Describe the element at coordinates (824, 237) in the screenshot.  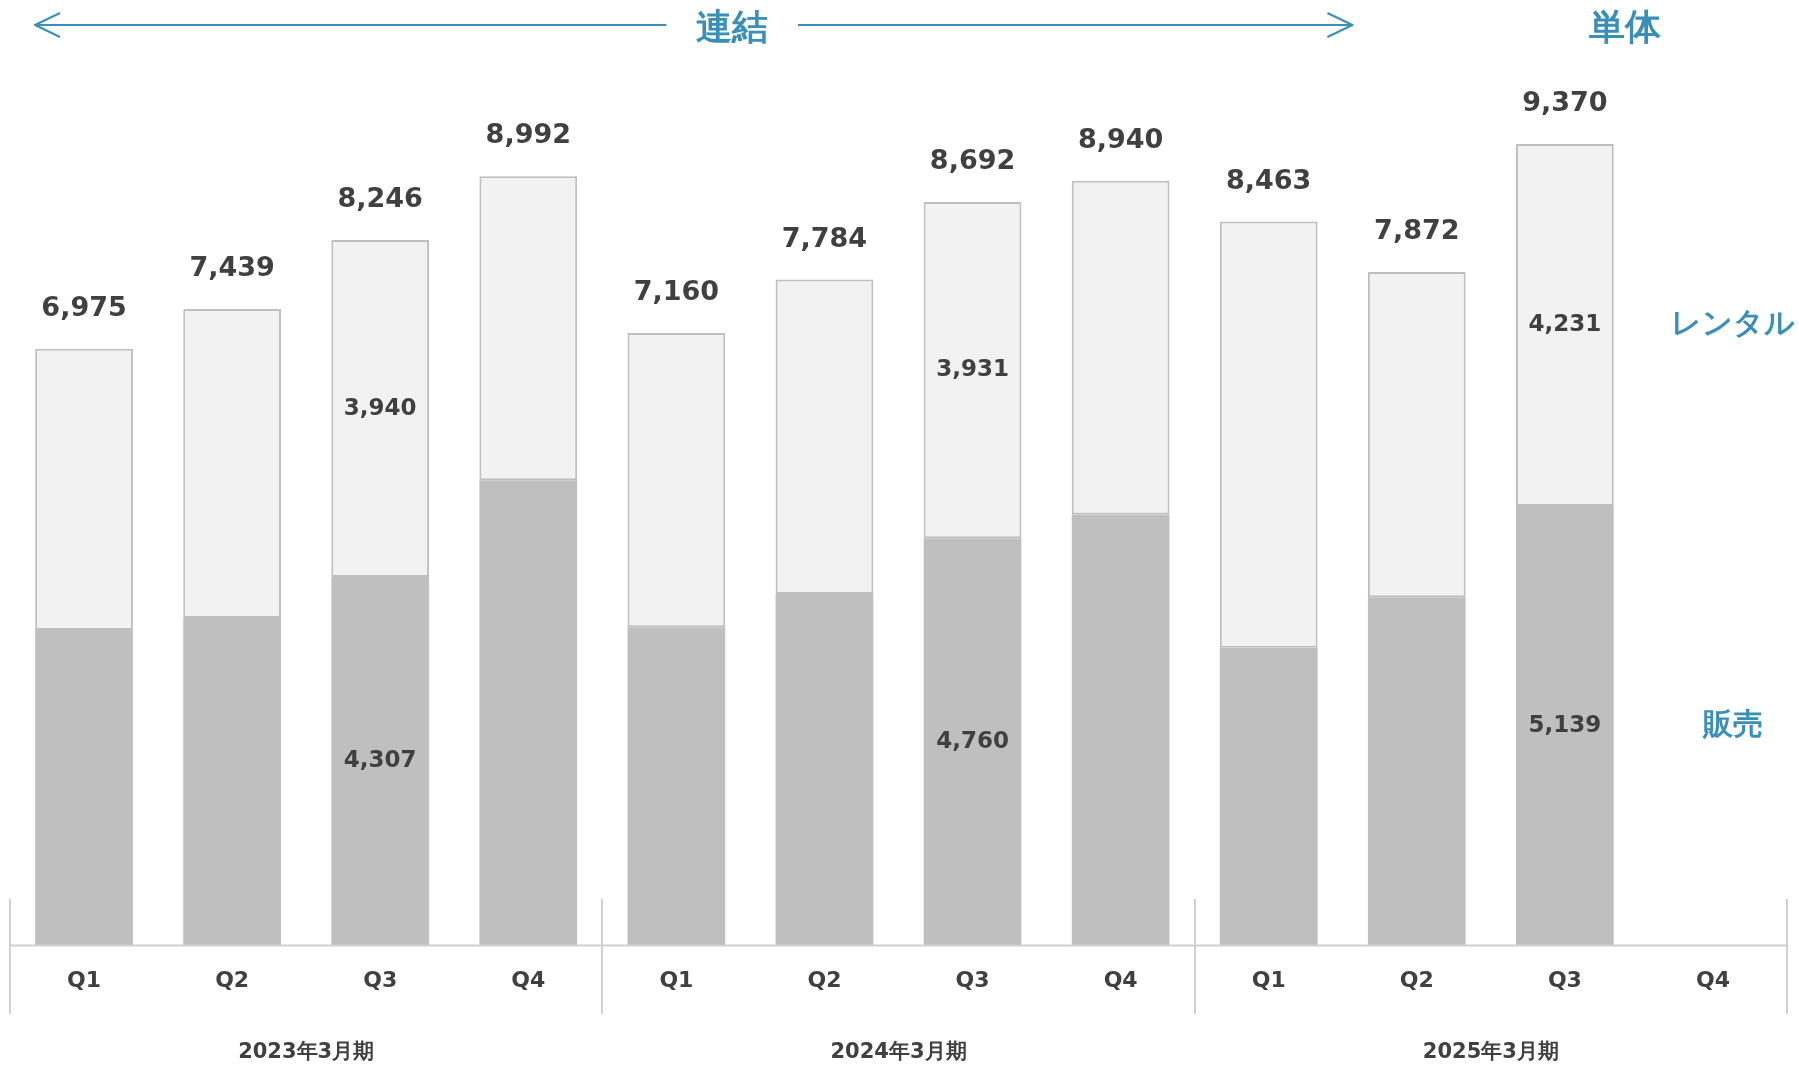
I see `total-label: 7,784` at that location.